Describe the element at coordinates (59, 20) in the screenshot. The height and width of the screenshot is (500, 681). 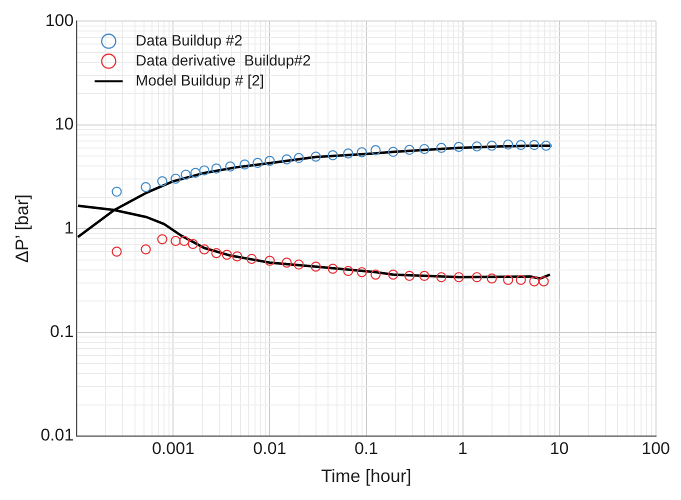
I see `y-tick-label: 100` at that location.